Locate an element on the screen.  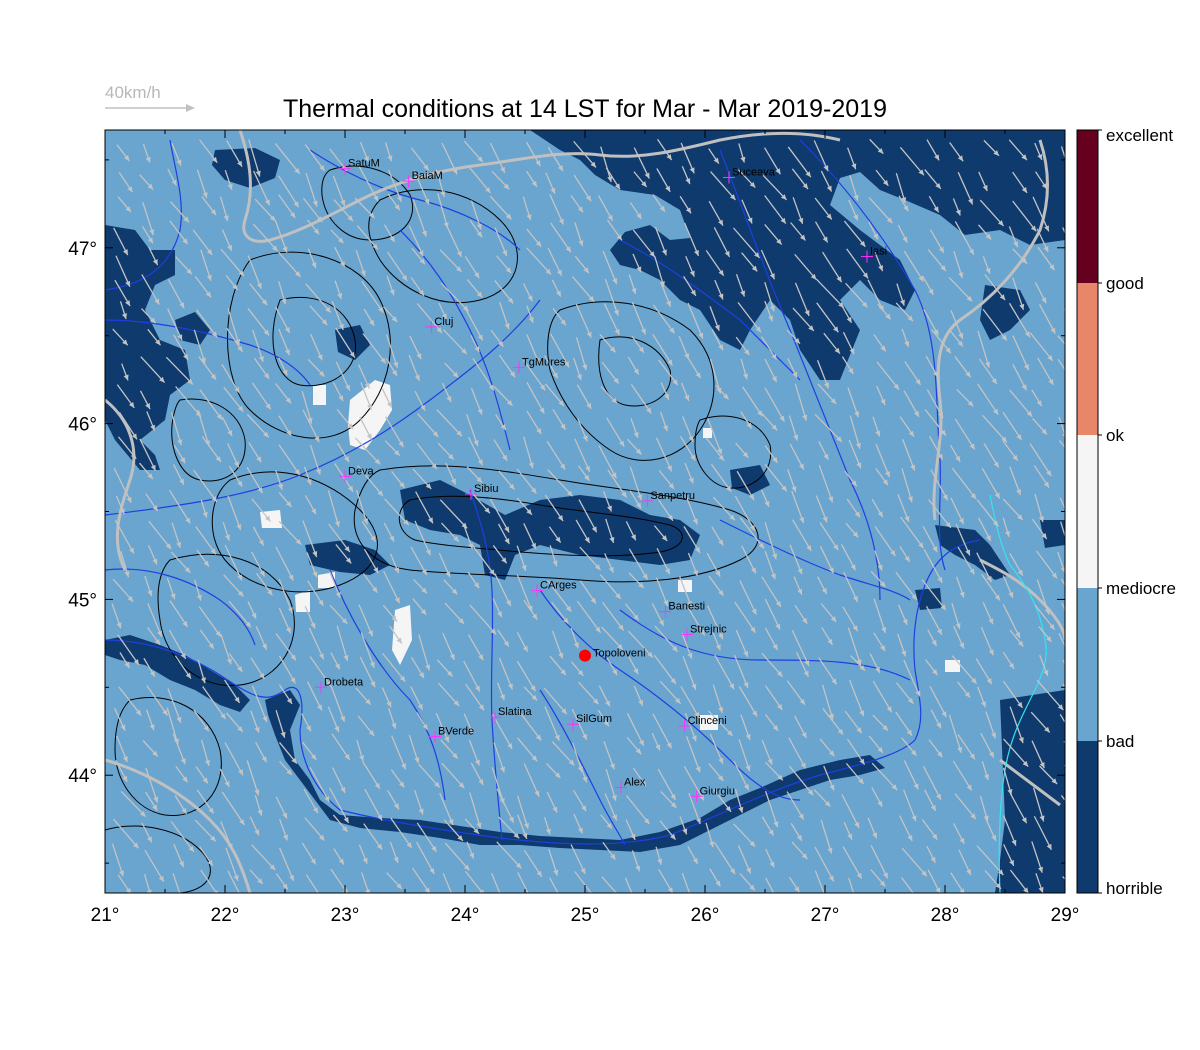
river-jiu is located at coordinates (387, 685).